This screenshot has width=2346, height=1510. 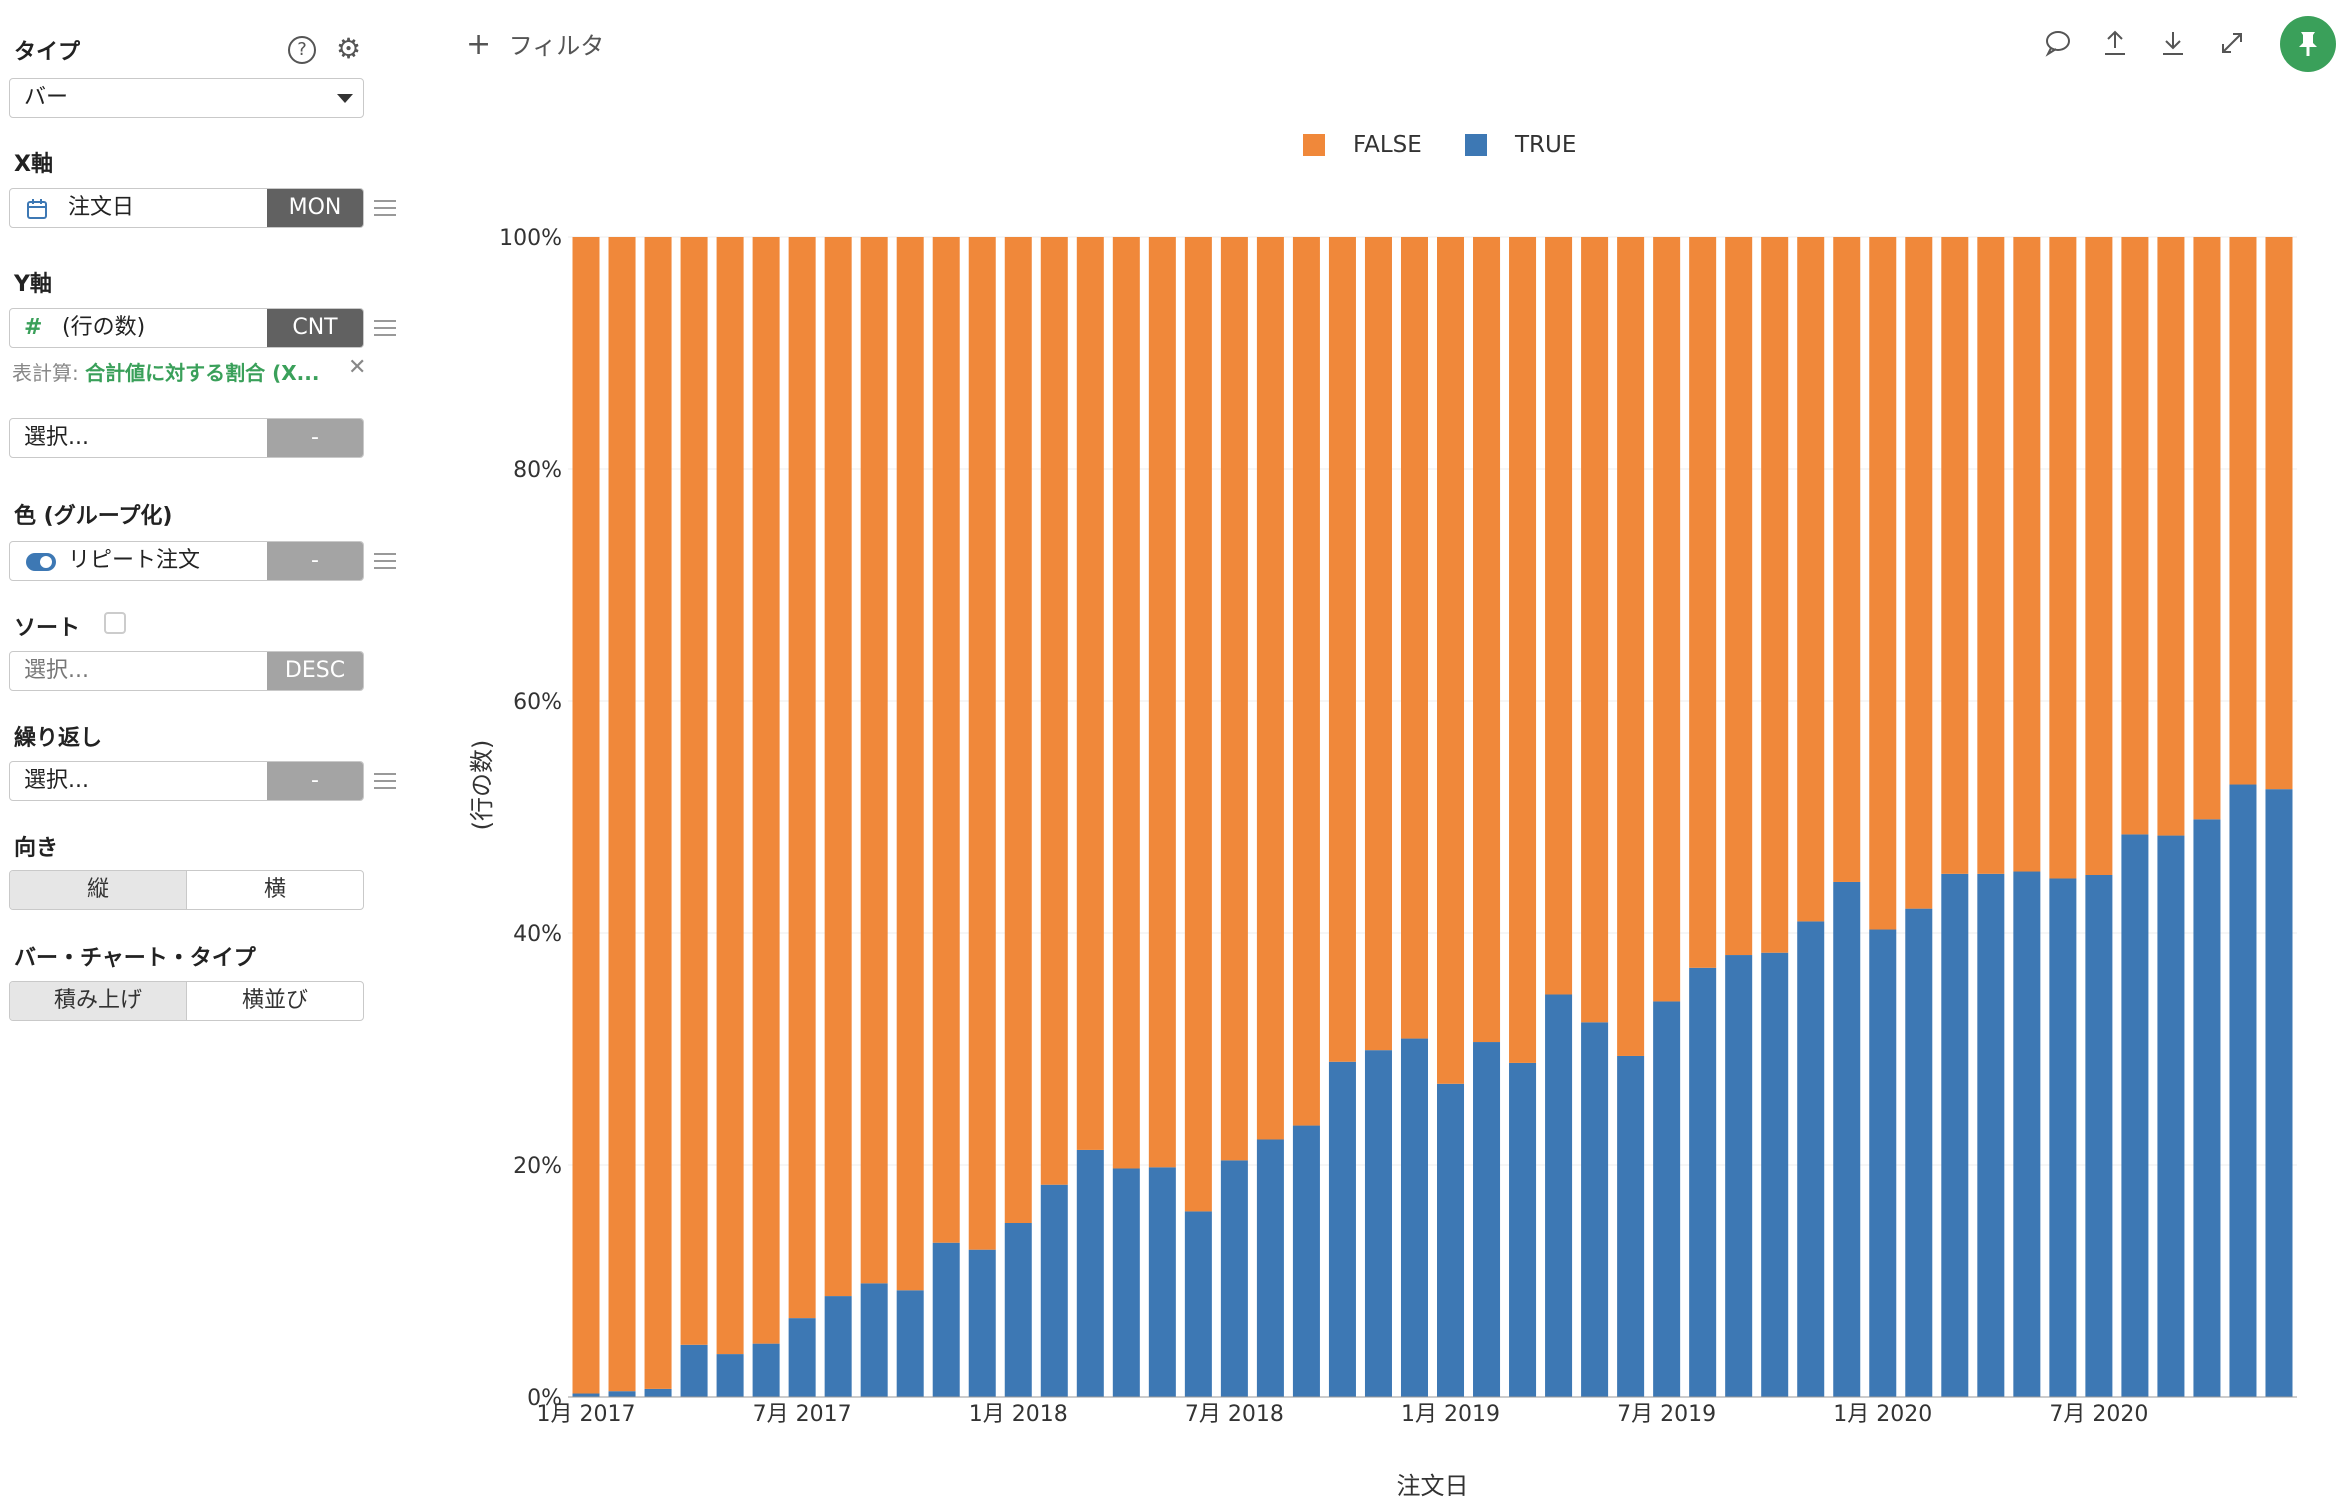 What do you see at coordinates (315, 781) in the screenshot?
I see `repeat-select-button: -` at bounding box center [315, 781].